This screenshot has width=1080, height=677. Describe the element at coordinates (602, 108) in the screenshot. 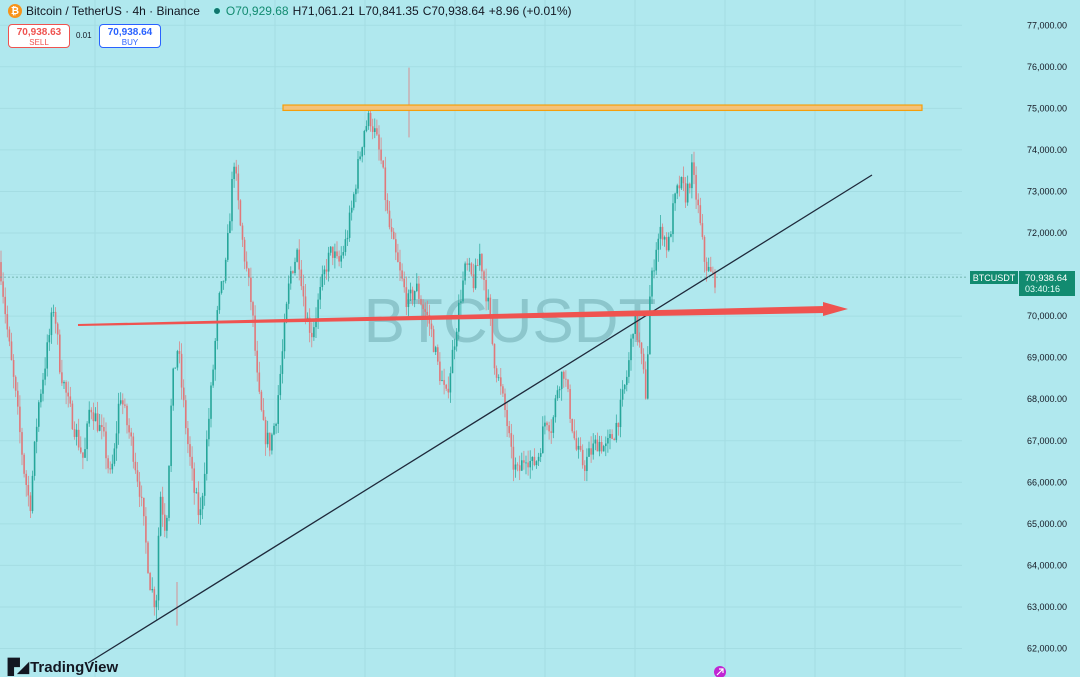

I see `resistance-zone` at that location.